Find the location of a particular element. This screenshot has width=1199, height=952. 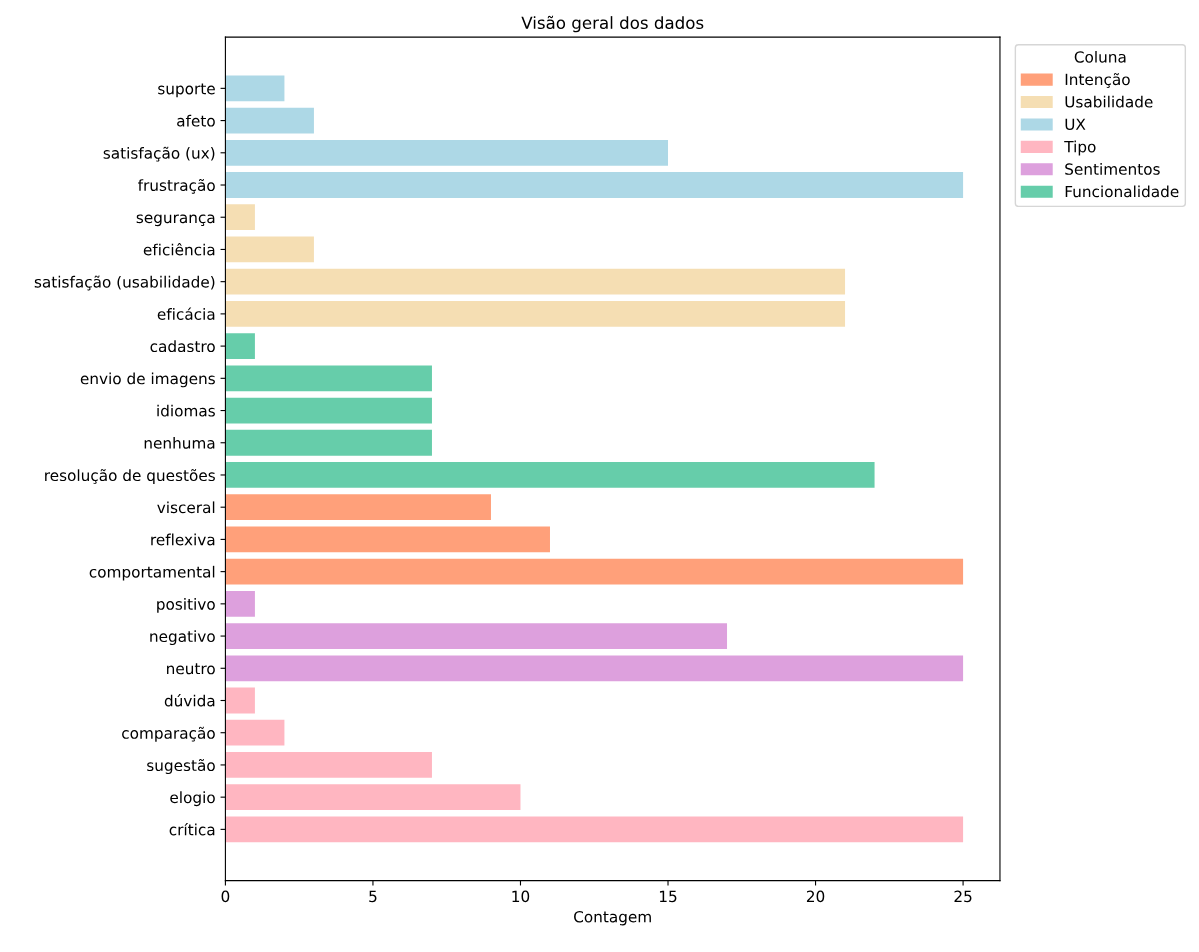

legend-label: Intenção is located at coordinates (1097, 80).